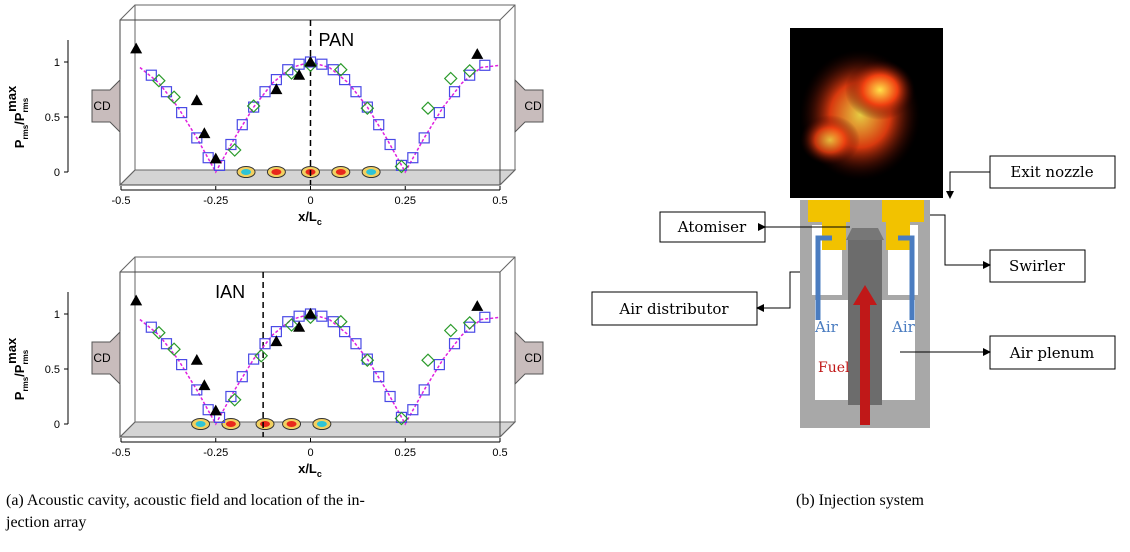  Describe the element at coordinates (405, 201) in the screenshot. I see `x-tick-label: 0.25` at that location.